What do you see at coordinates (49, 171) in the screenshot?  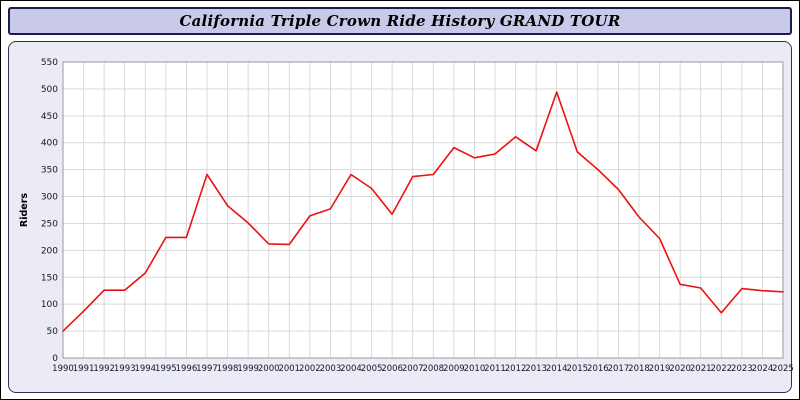 I see `y-tick-label: 350` at bounding box center [49, 171].